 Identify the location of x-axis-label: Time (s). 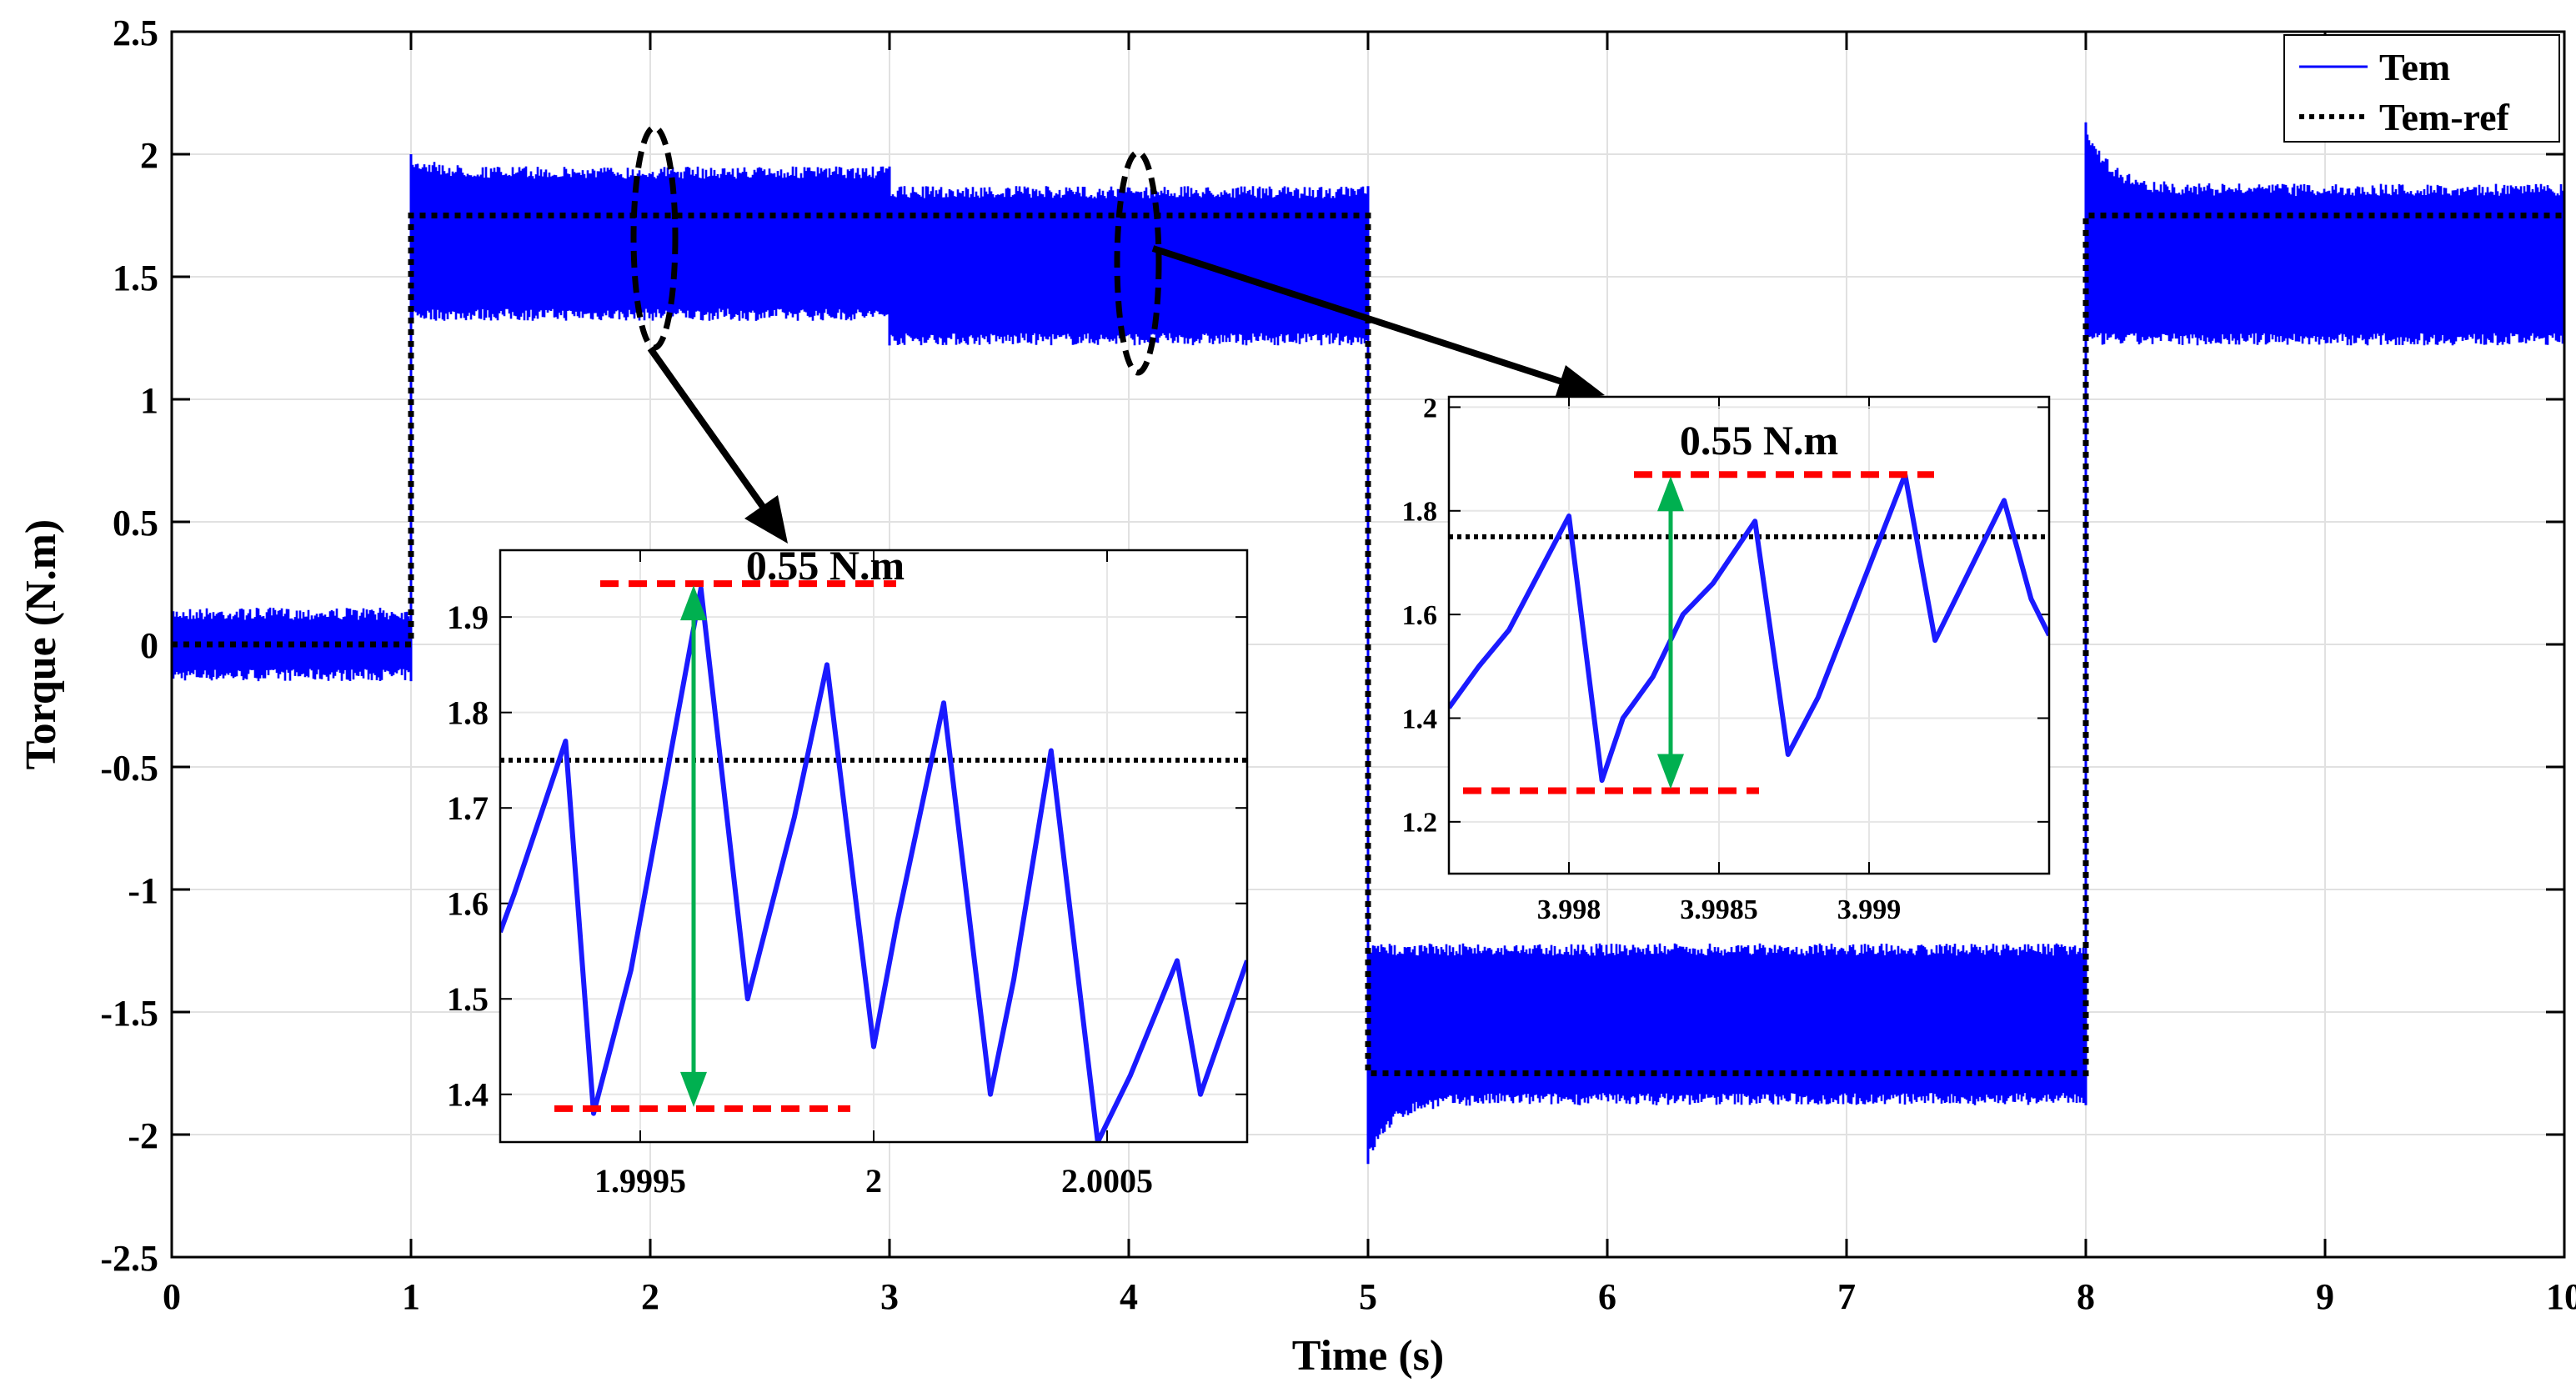
(1368, 1356).